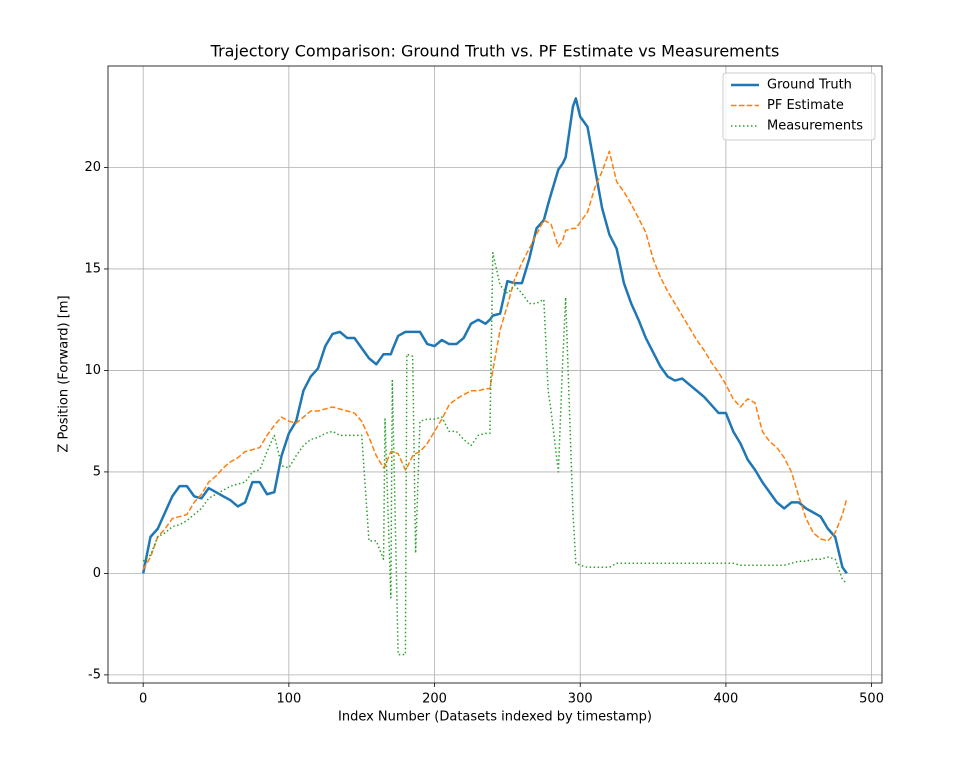 The image size is (959, 764). What do you see at coordinates (809, 85) in the screenshot?
I see `legend-label: Ground Truth` at bounding box center [809, 85].